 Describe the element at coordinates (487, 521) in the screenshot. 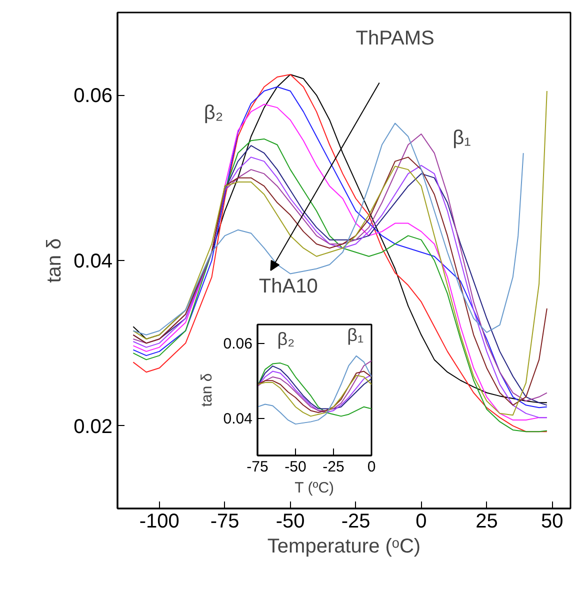

I see `x-tick-label: 25` at that location.